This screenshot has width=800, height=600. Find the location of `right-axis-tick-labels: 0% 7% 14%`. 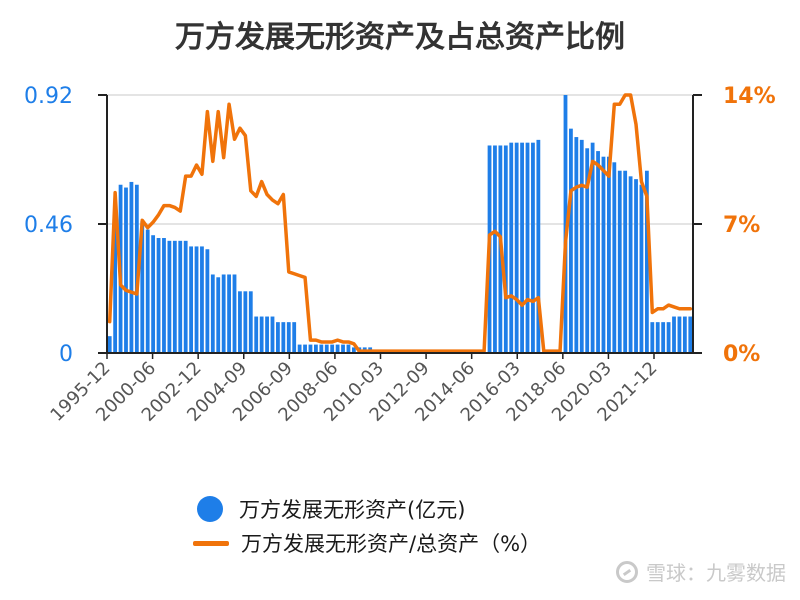

right-axis-tick-labels: 0% 7% 14% is located at coordinates (749, 225).